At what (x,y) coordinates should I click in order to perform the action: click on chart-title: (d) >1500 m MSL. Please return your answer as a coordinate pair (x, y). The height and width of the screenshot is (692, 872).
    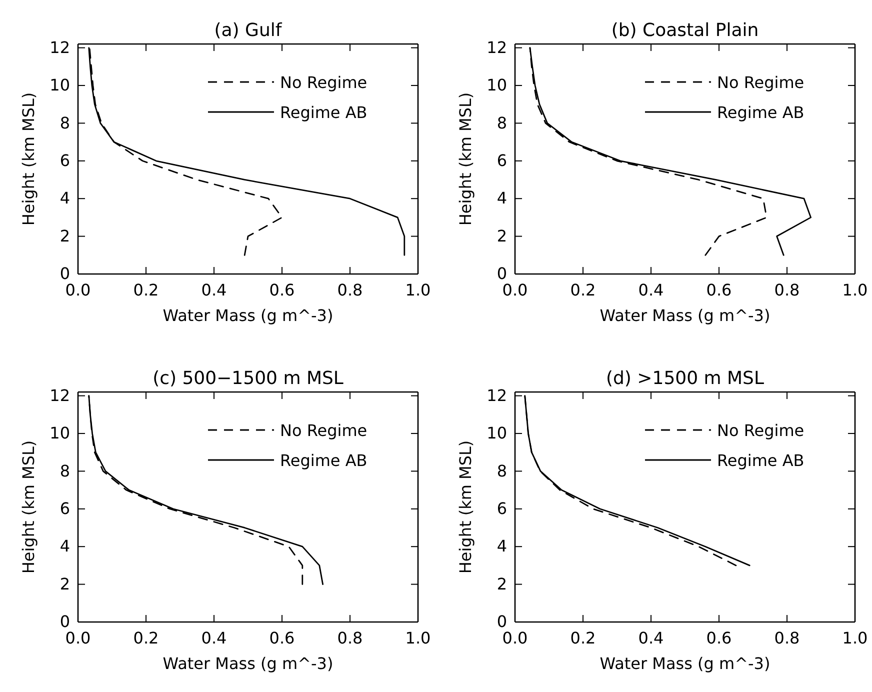
    Looking at the image, I should click on (685, 378).